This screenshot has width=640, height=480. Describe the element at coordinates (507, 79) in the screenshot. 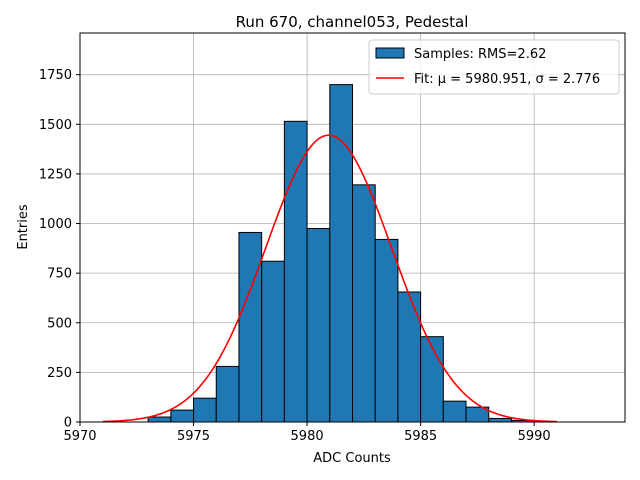

I see `legend-label-fit: Fit: μ = 5980.951, σ = 2.776` at that location.